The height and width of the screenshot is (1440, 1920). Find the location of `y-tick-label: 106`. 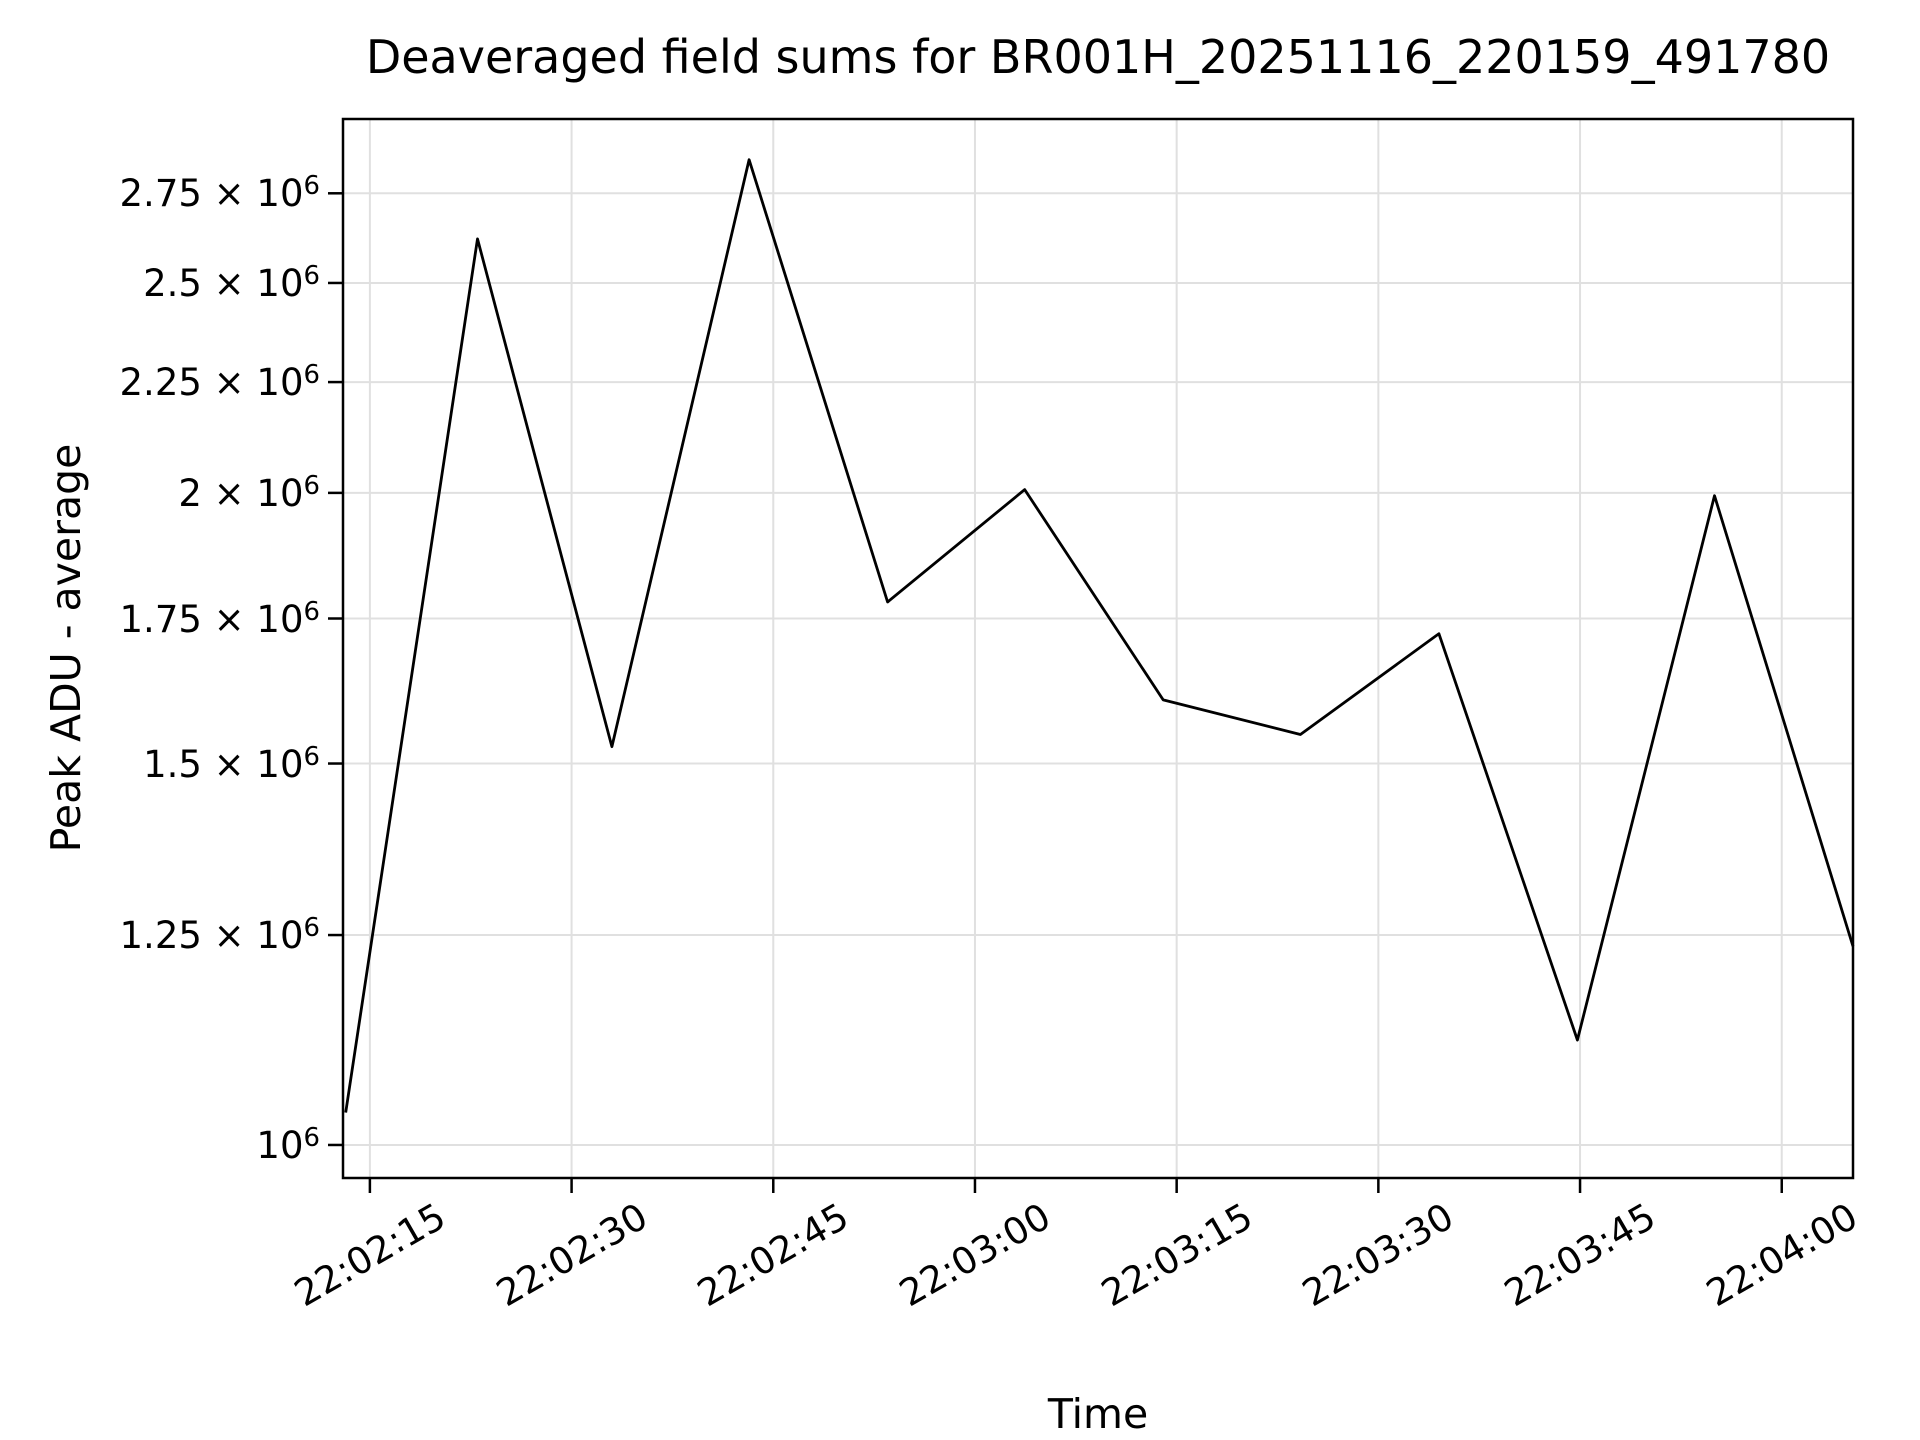

y-tick-label: 106 is located at coordinates (288, 1145).